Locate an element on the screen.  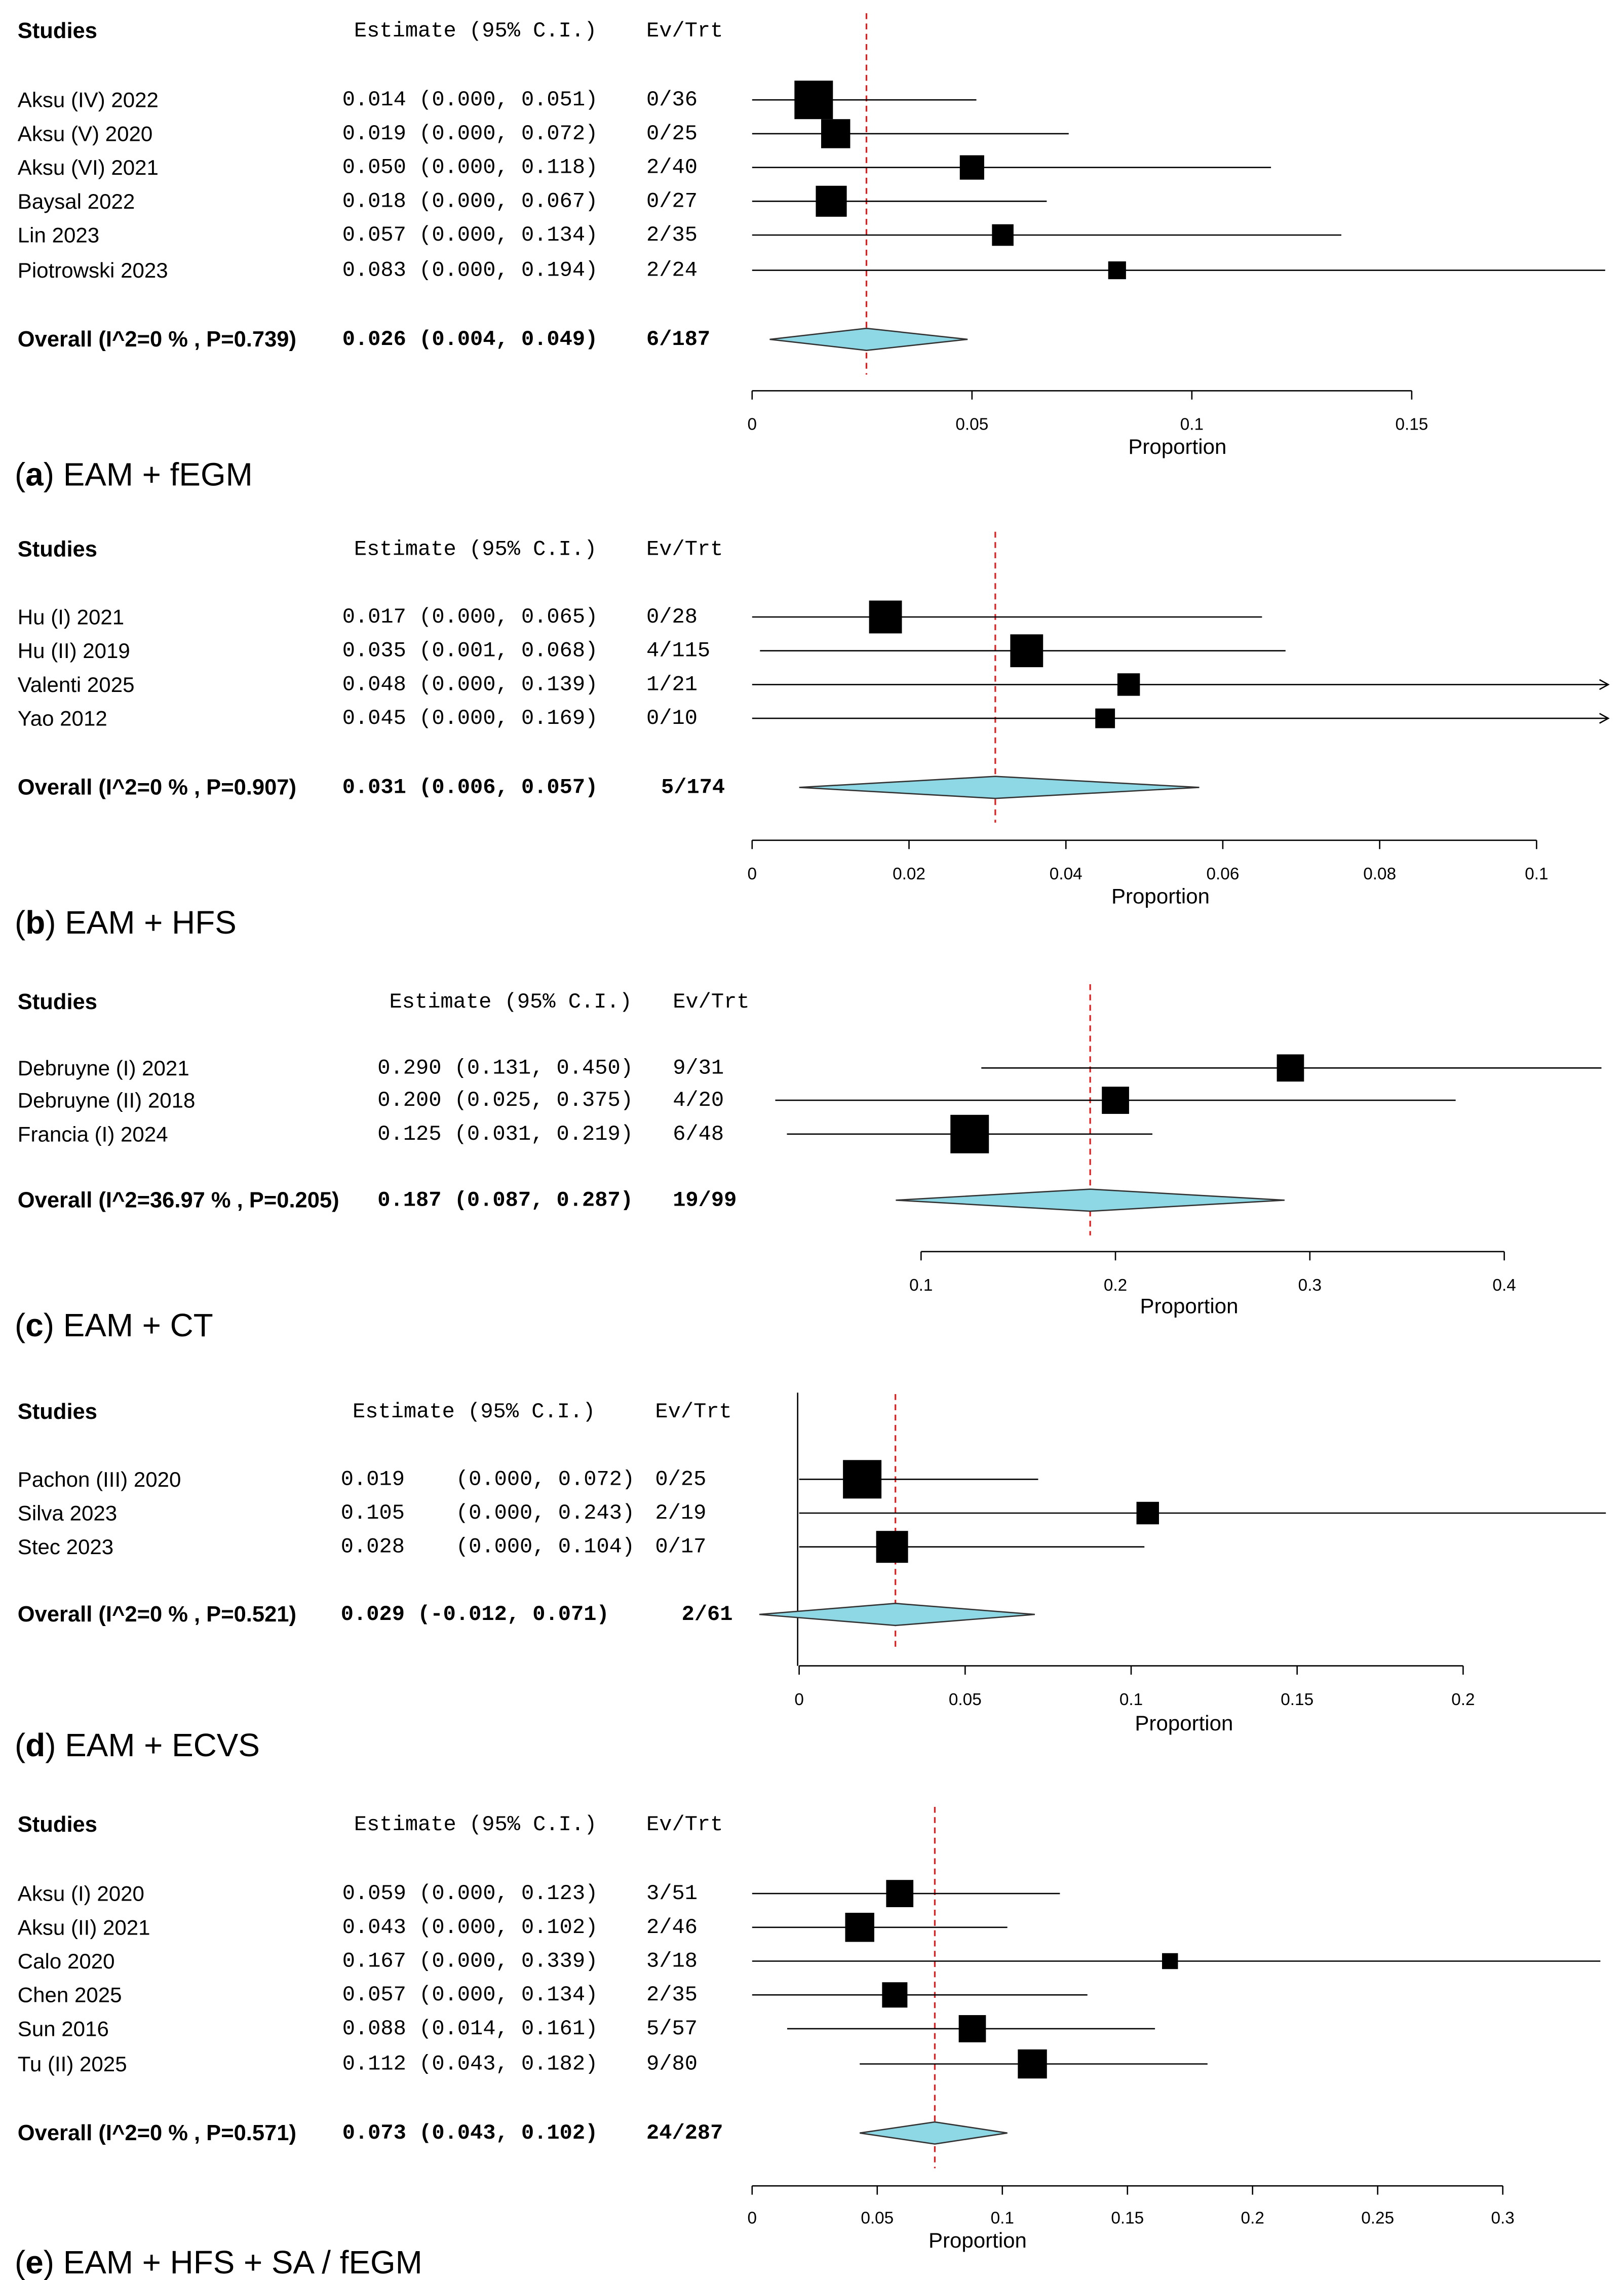
study-name: Yao 2012 is located at coordinates (62, 718).